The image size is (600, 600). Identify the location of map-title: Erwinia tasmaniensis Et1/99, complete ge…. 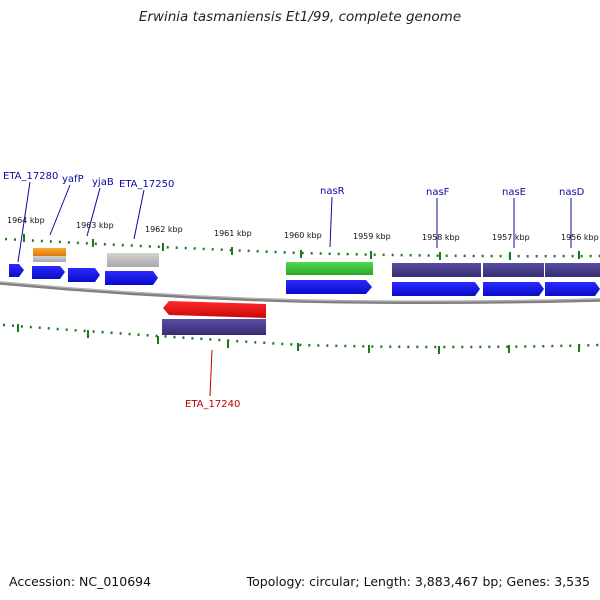
(300, 17).